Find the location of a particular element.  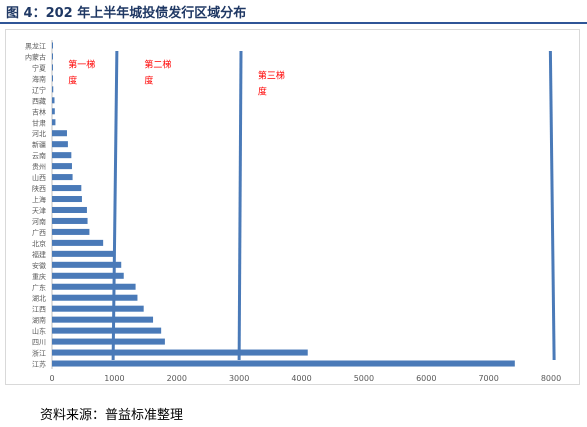

tier-annotation-3-cont: 度 is located at coordinates (262, 91).